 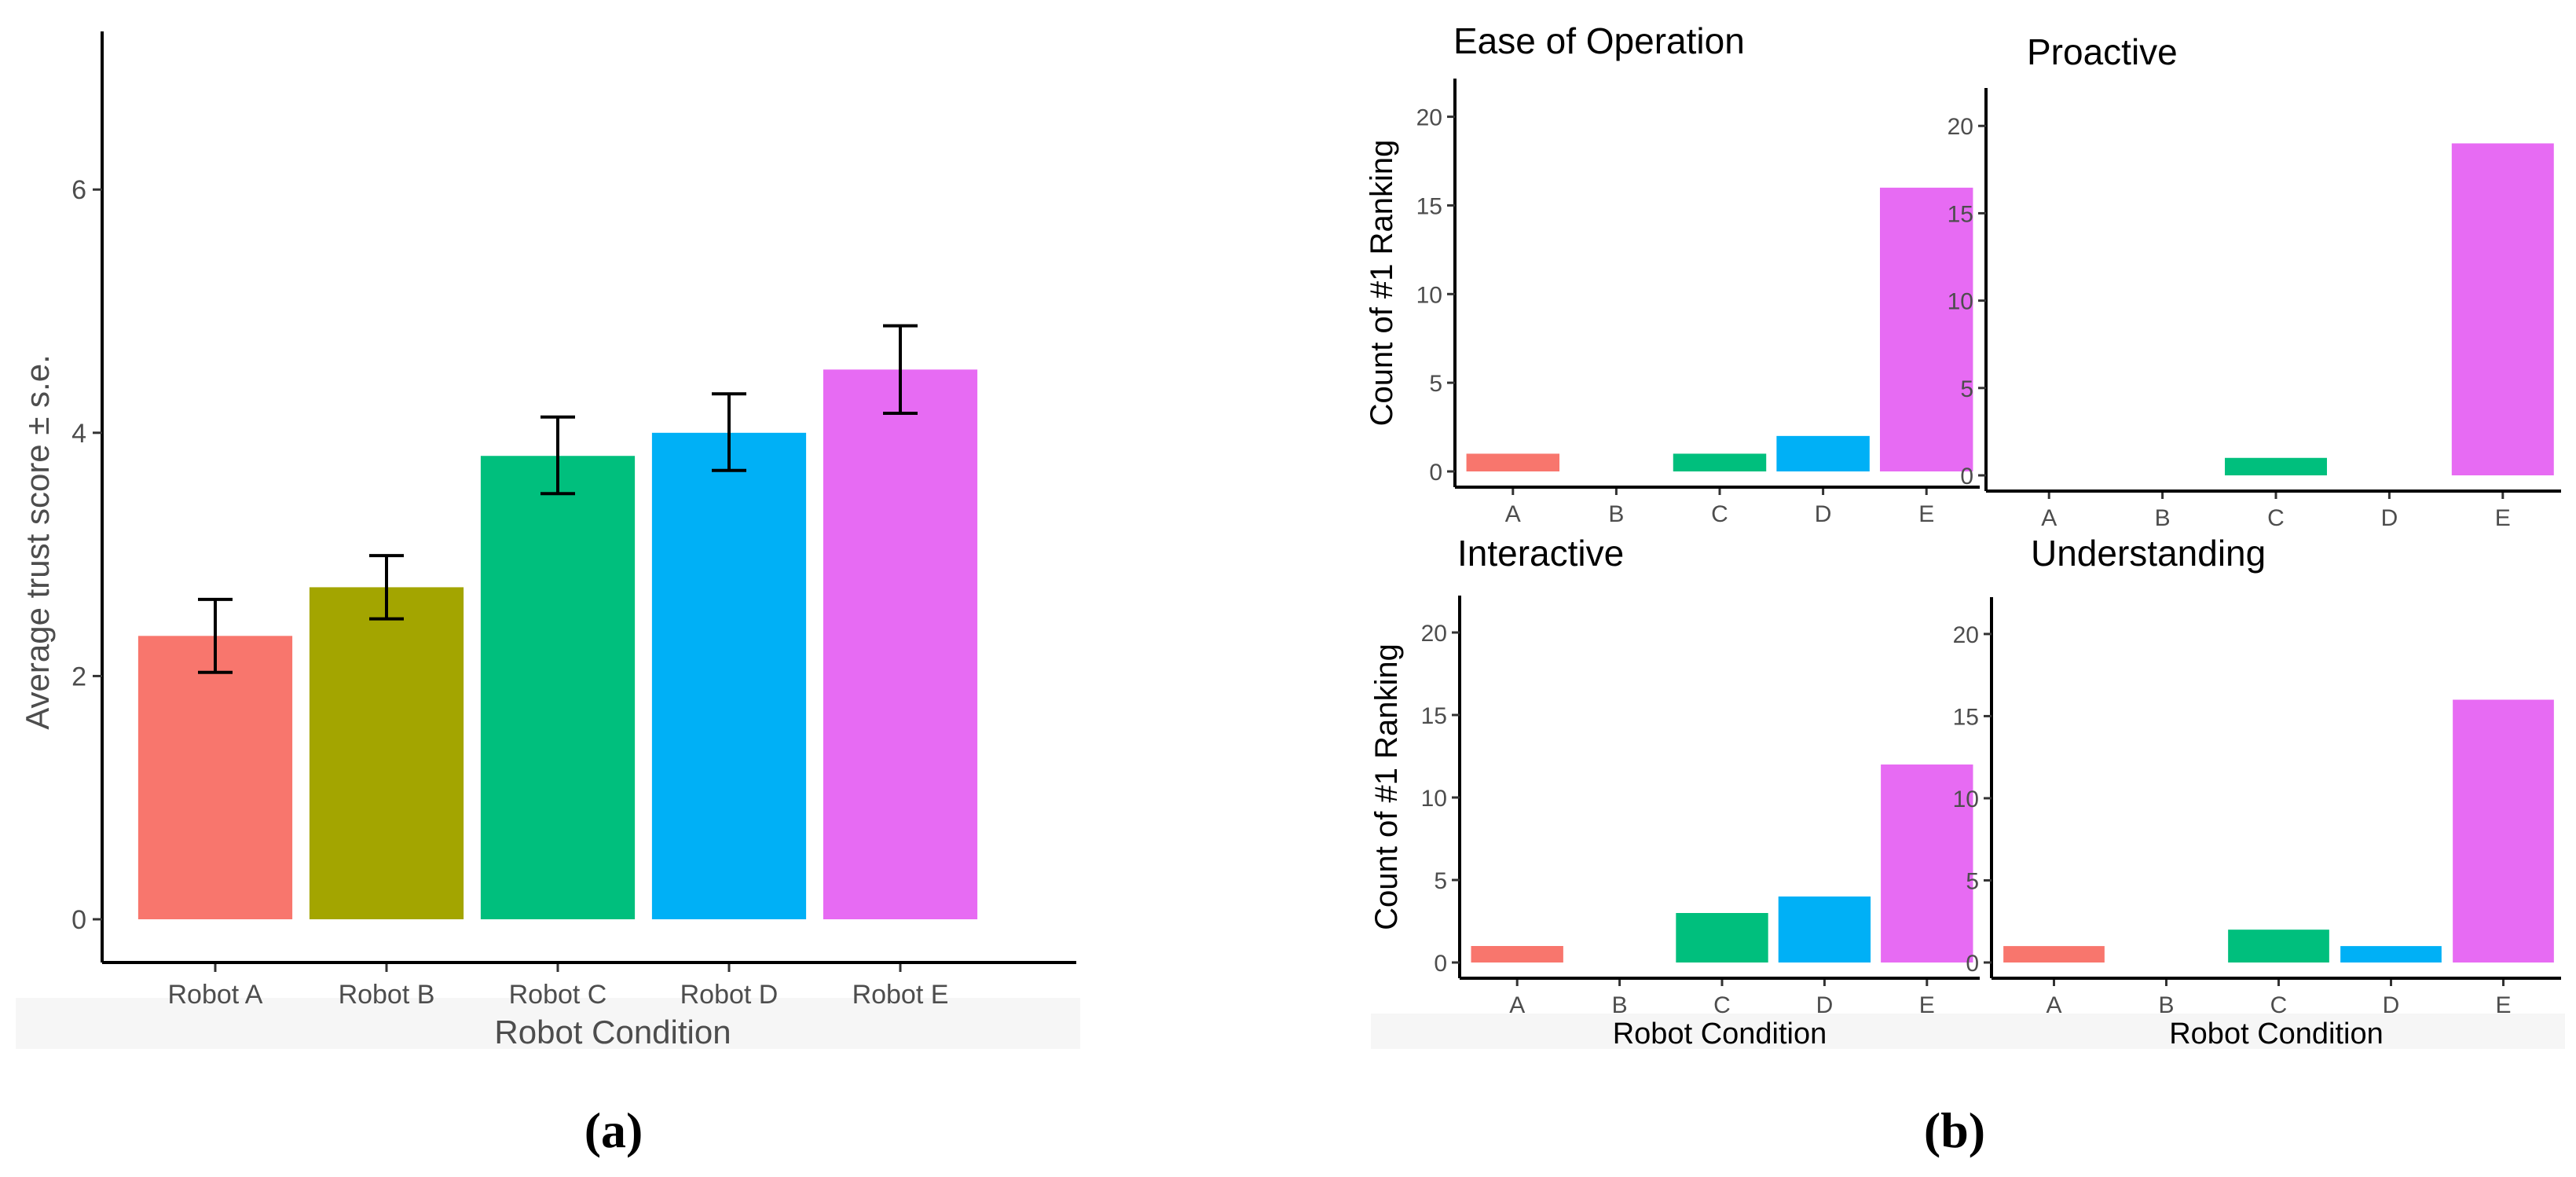 What do you see at coordinates (78, 676) in the screenshot?
I see `panel-a-y-tick-label: 2` at bounding box center [78, 676].